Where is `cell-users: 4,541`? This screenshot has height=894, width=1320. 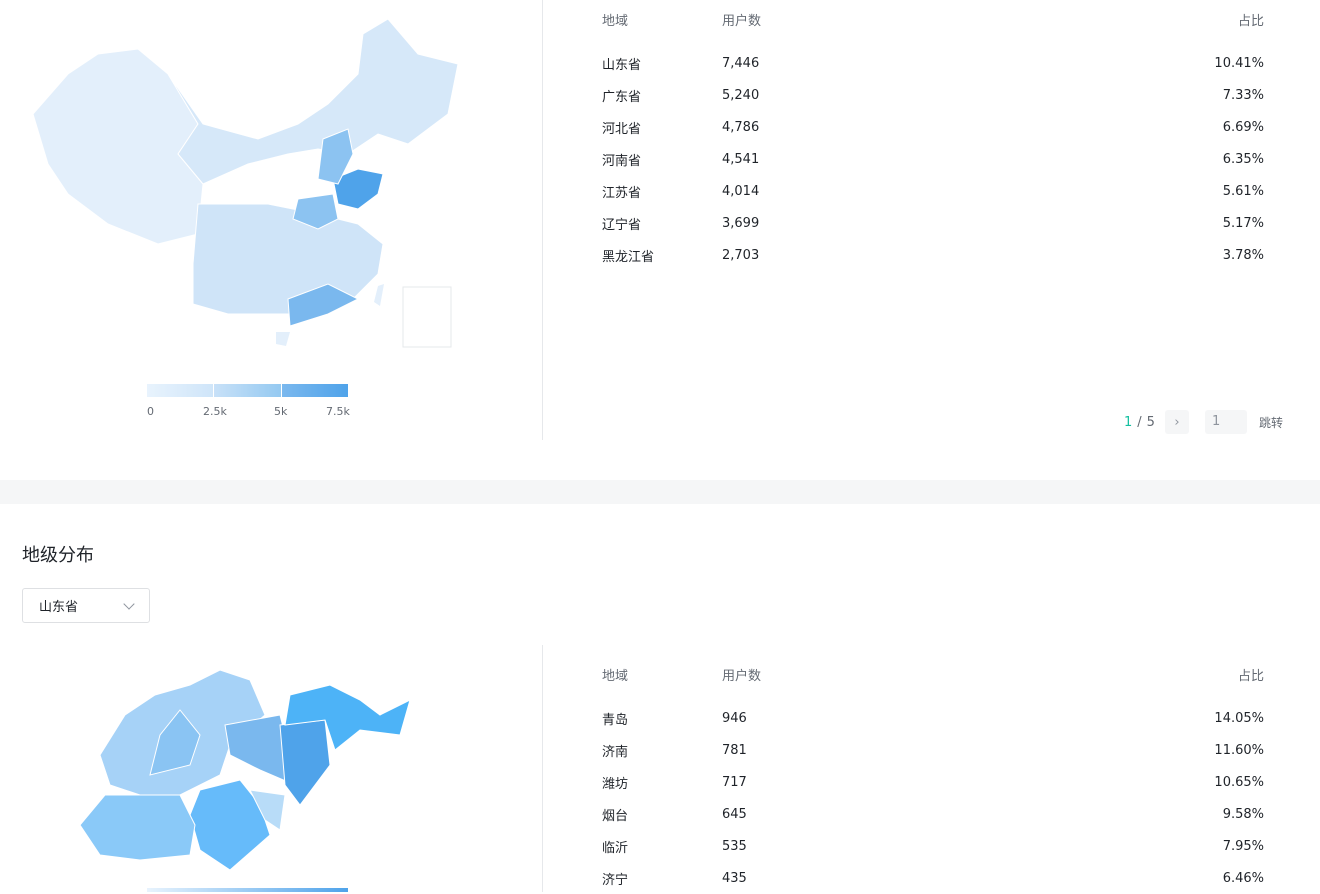
cell-users: 4,541 is located at coordinates (741, 159).